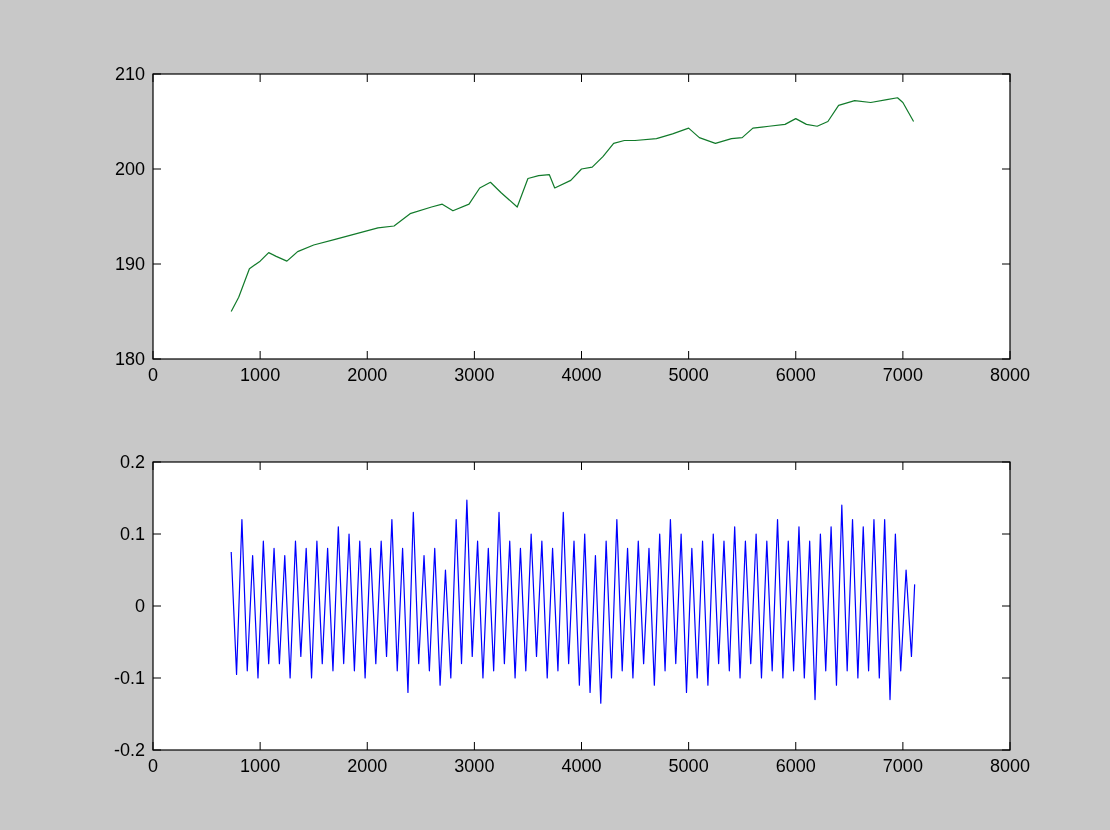 This screenshot has width=1110, height=830. Describe the element at coordinates (129, 74) in the screenshot. I see `y-tick-label: 210` at that location.